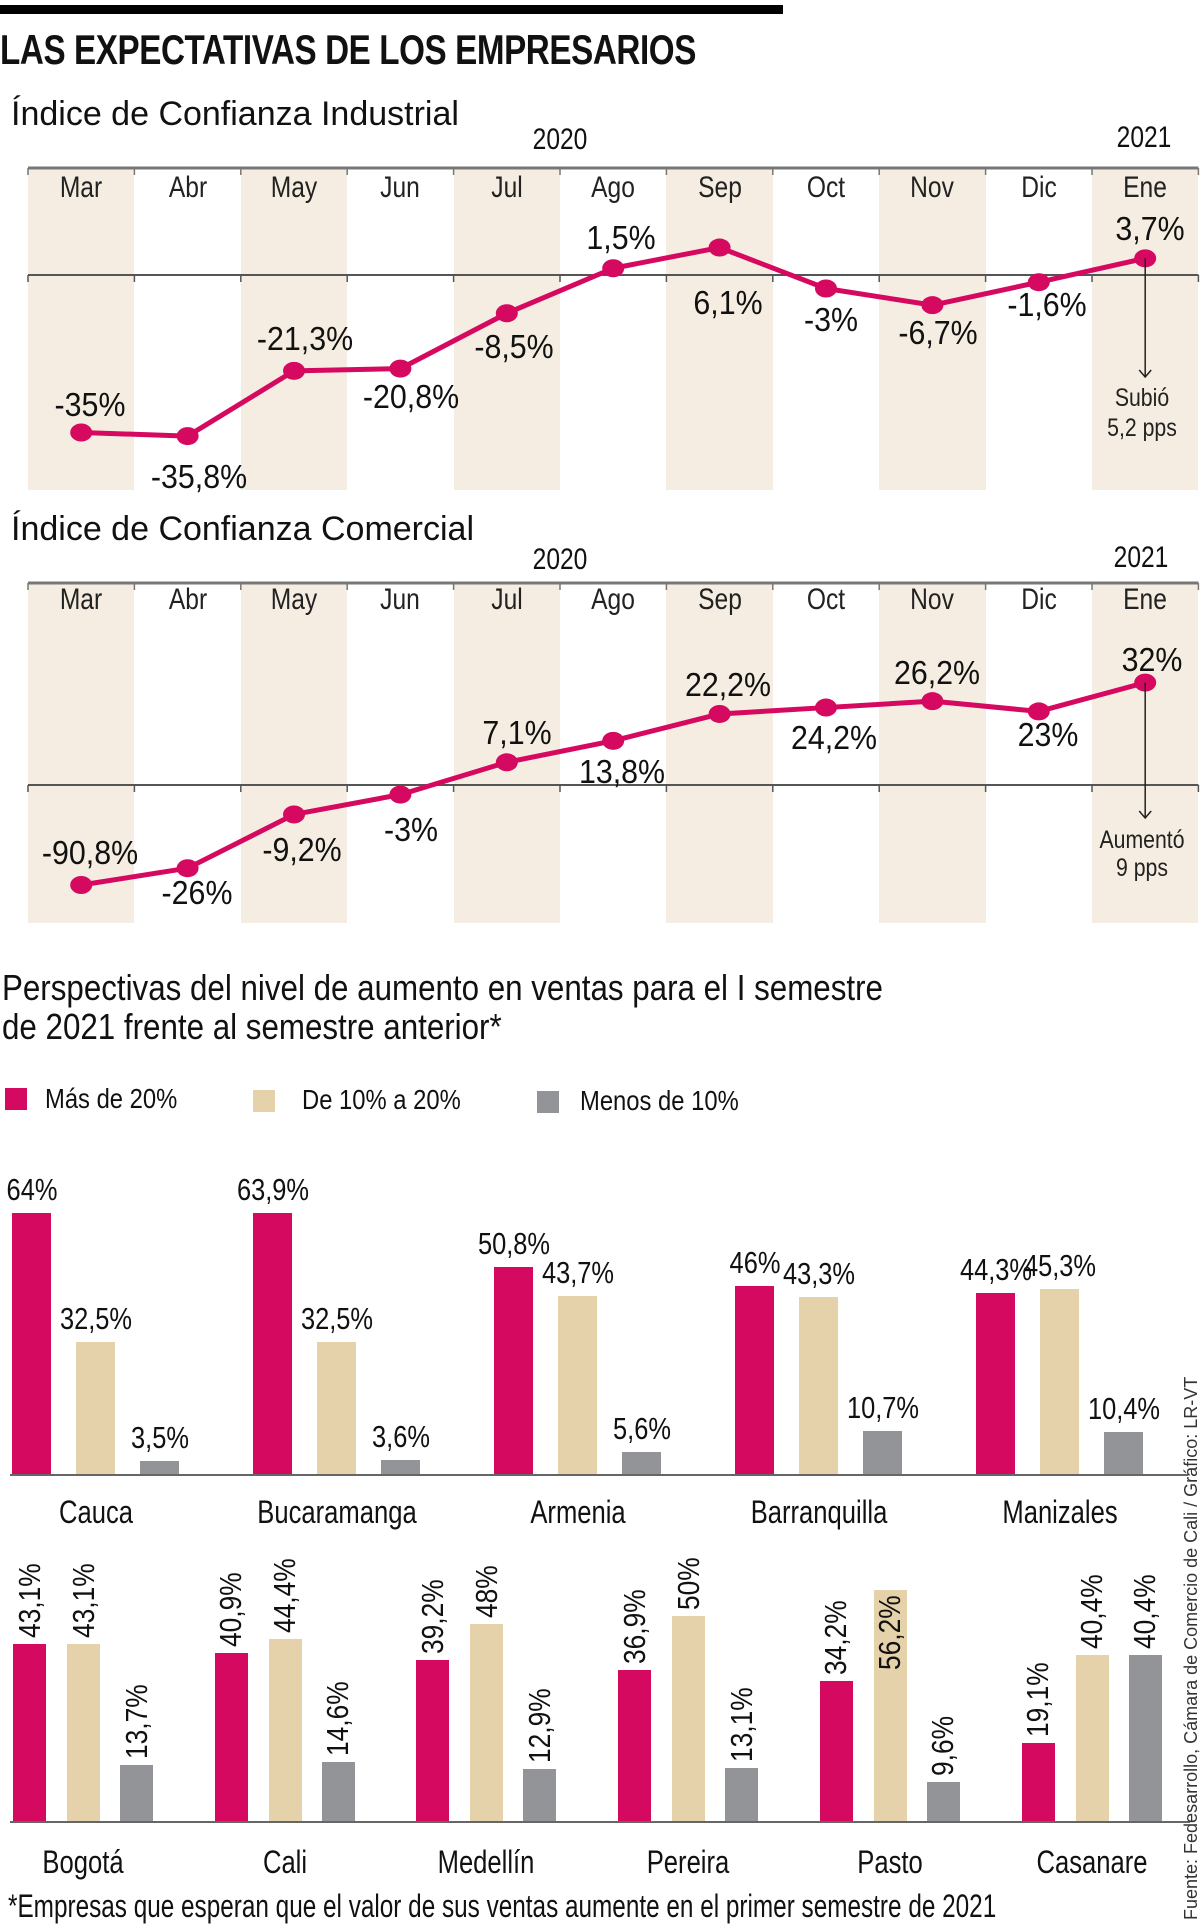 This screenshot has height=1924, width=1200. What do you see at coordinates (688, 1583) in the screenshot?
I see `bar-label-pereira-series-2: 50%` at bounding box center [688, 1583].